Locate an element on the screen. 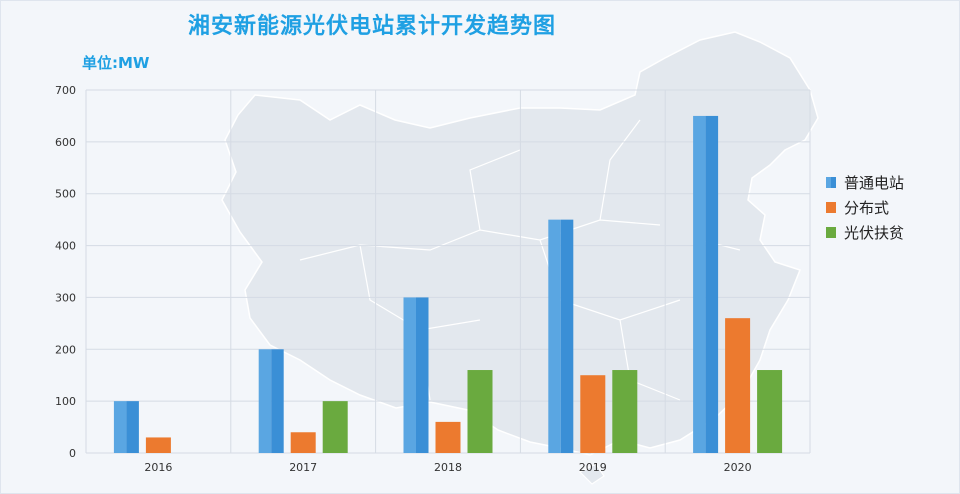 The height and width of the screenshot is (494, 960). legend-label: 普通电站 is located at coordinates (874, 183).